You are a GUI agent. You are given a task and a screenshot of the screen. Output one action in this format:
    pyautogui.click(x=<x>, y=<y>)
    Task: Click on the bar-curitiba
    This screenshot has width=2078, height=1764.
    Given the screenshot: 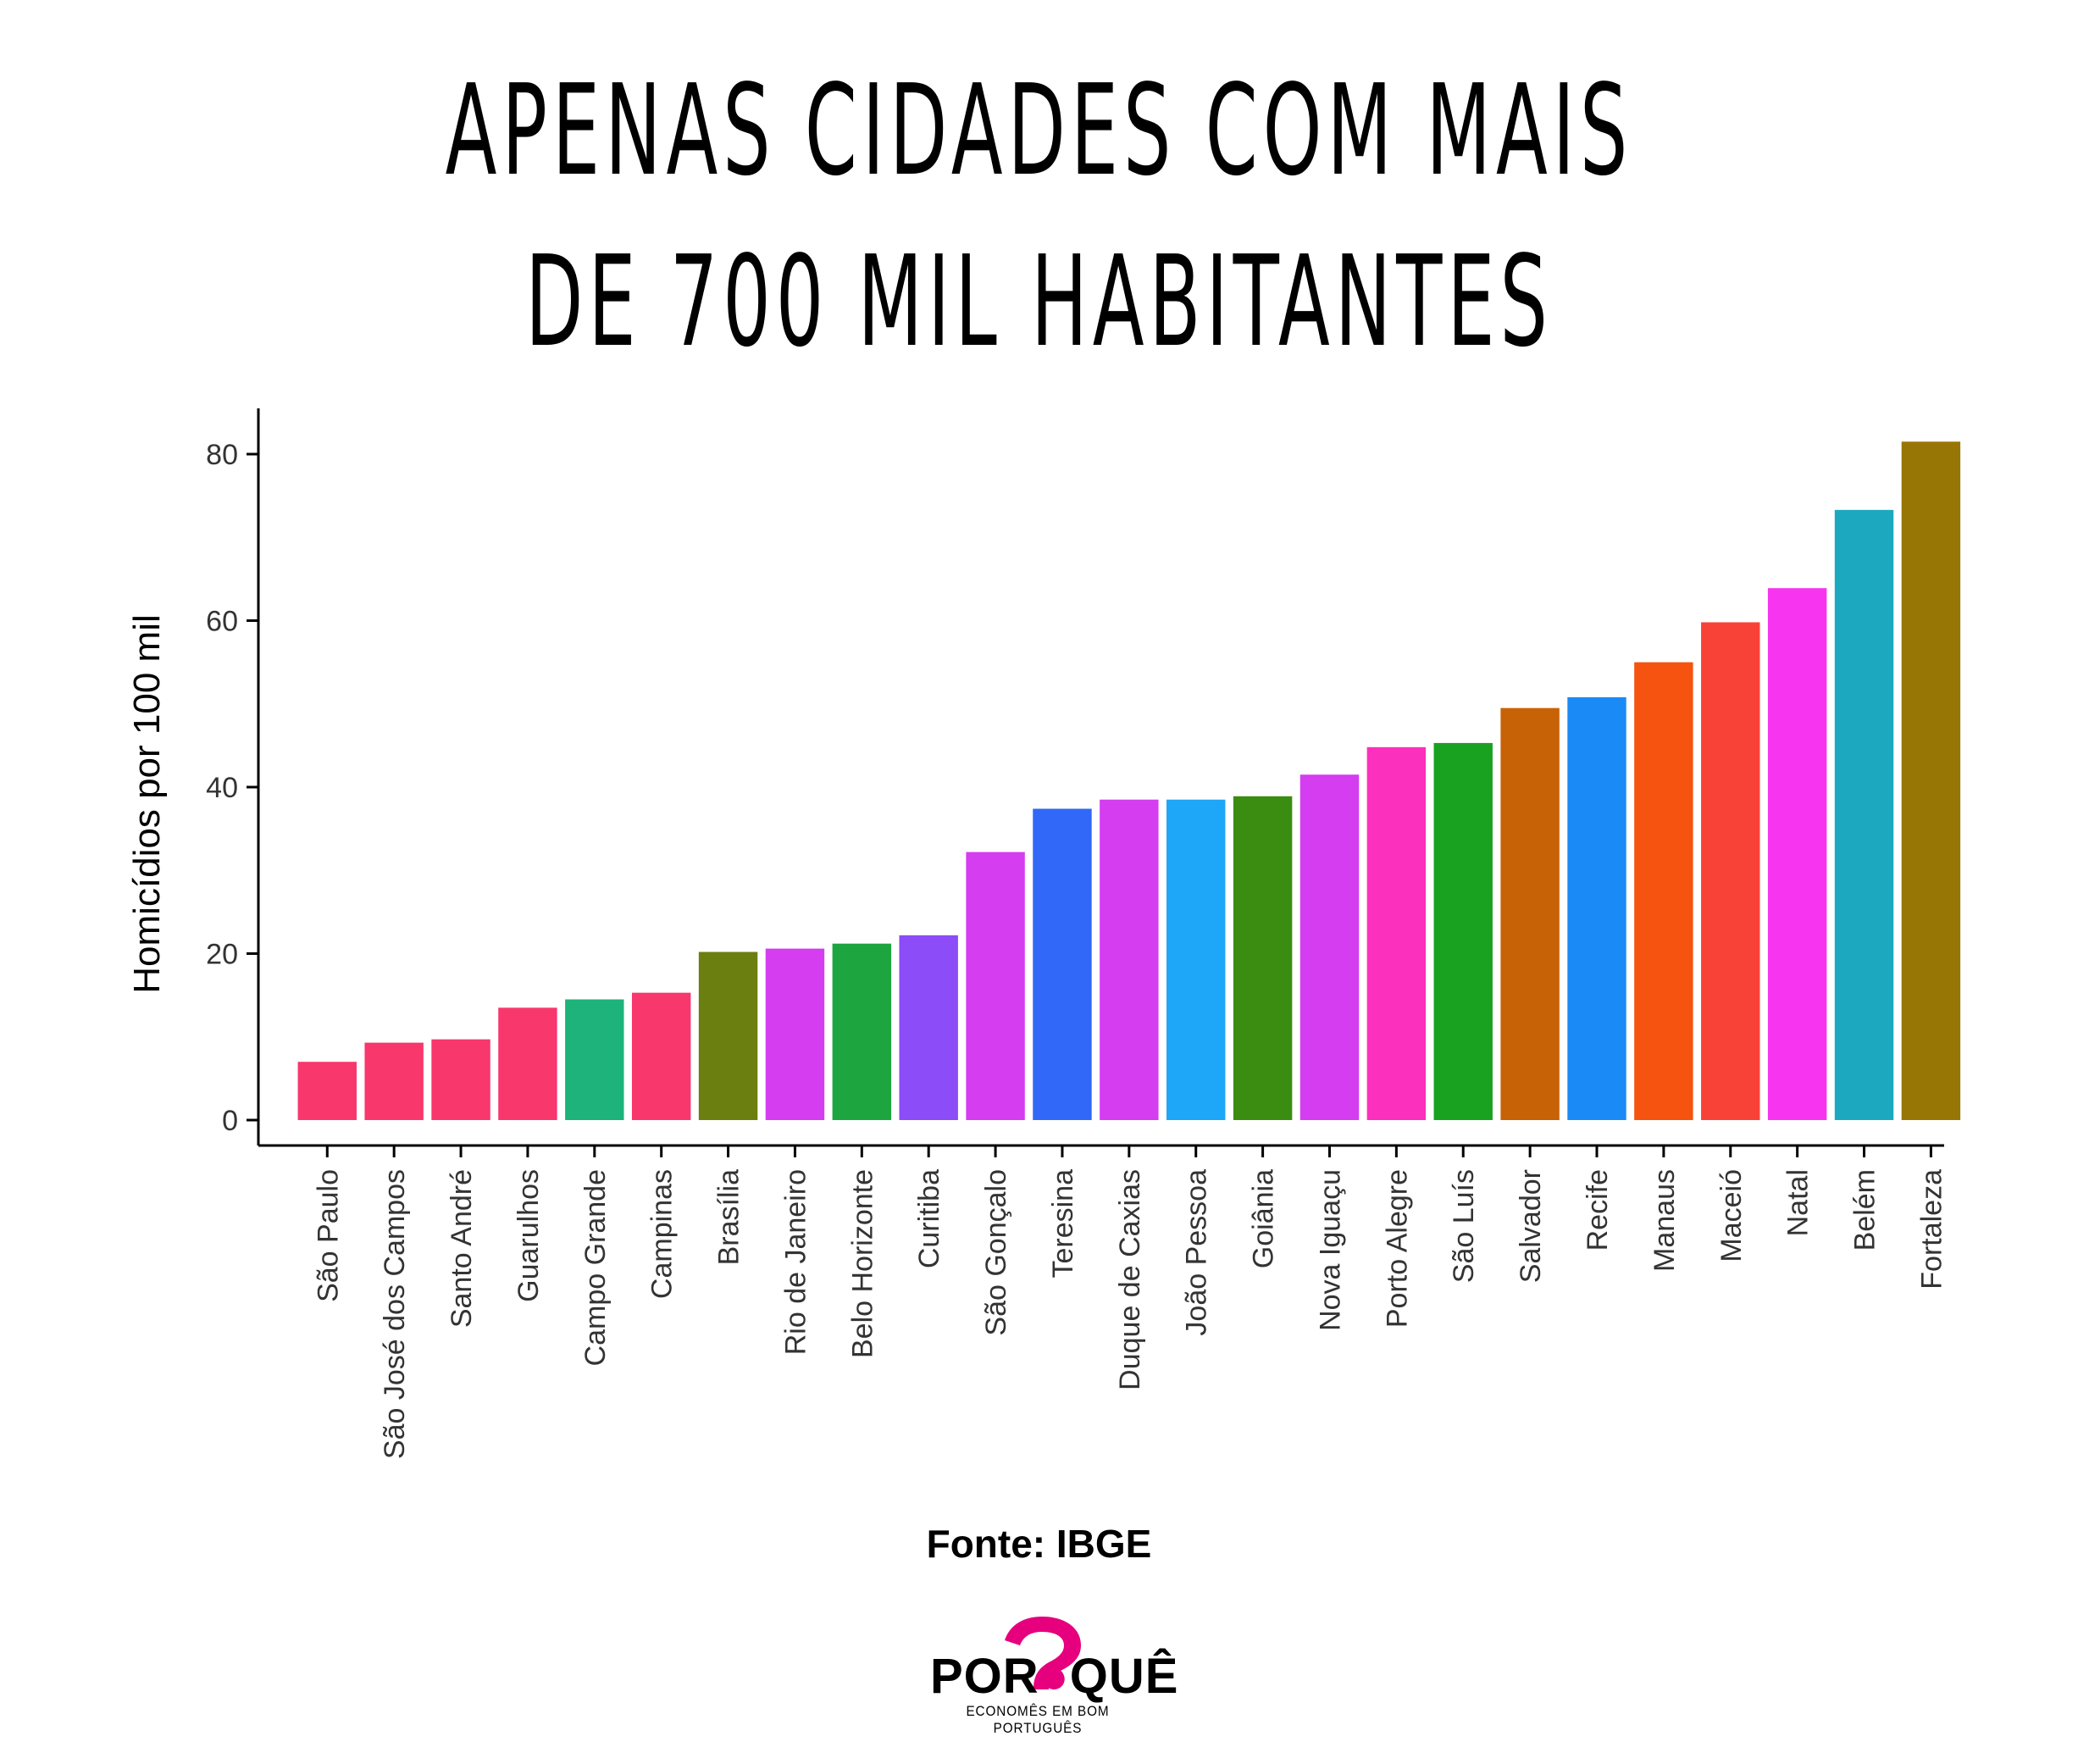 What is the action you would take?
    pyautogui.click(x=929, y=1027)
    